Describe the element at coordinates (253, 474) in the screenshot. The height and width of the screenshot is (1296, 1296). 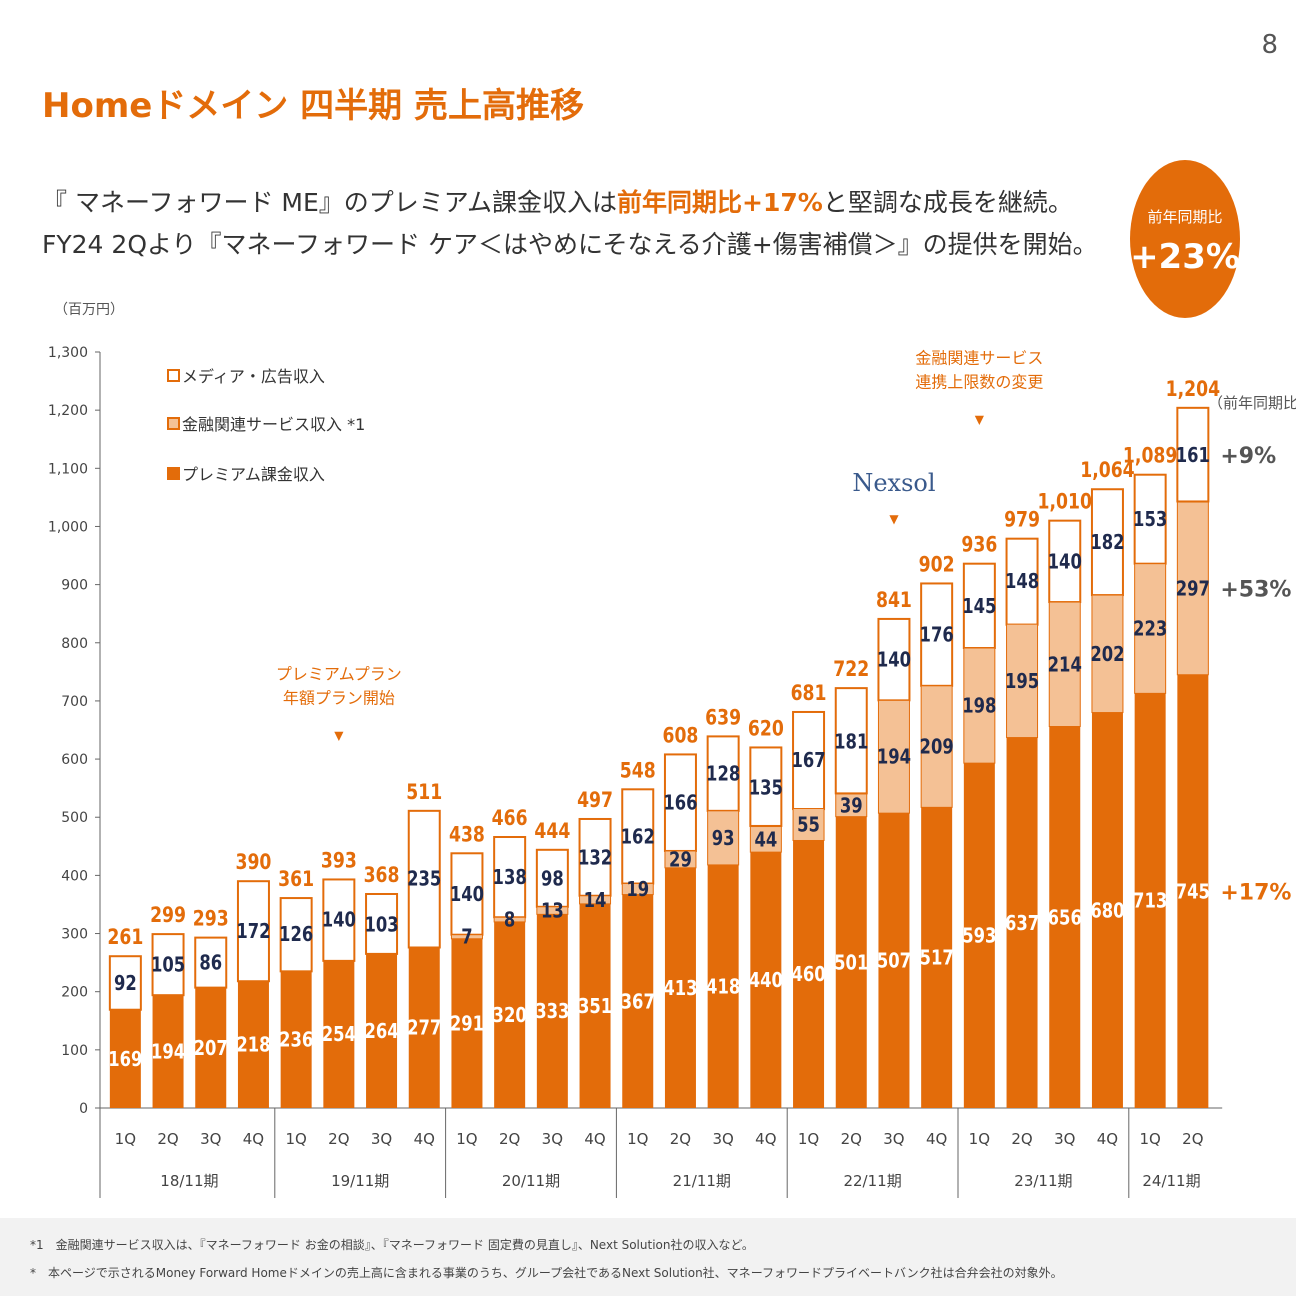
I see `legend-label-2: プレミアム課金収入` at that location.